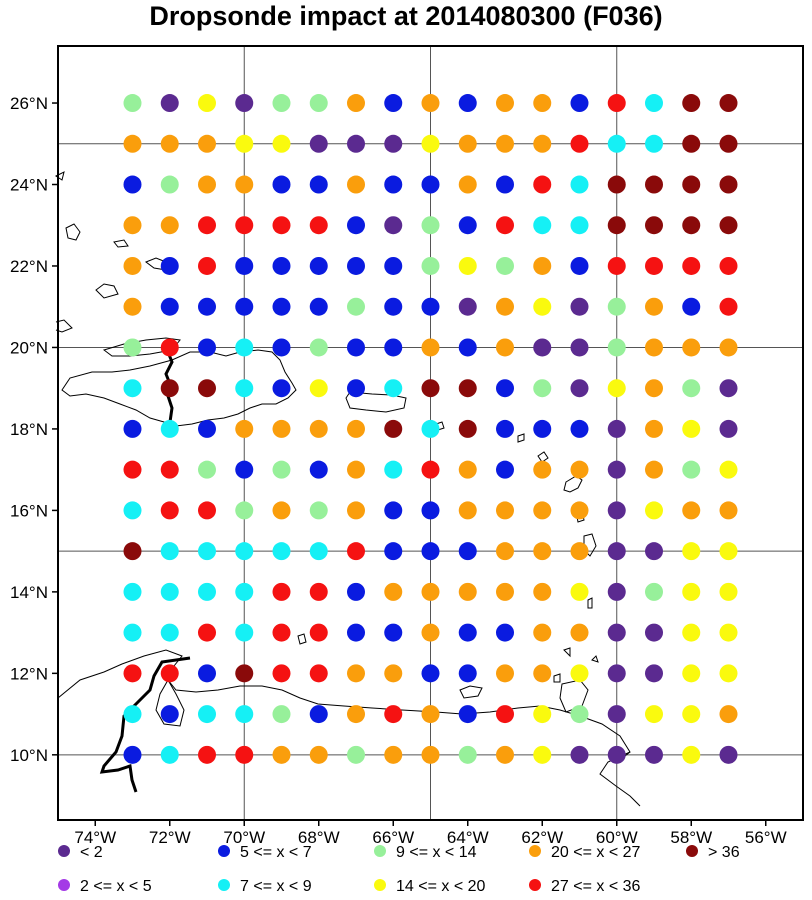  Describe the element at coordinates (29, 592) in the screenshot. I see `y-tick-label: 14°N` at that location.